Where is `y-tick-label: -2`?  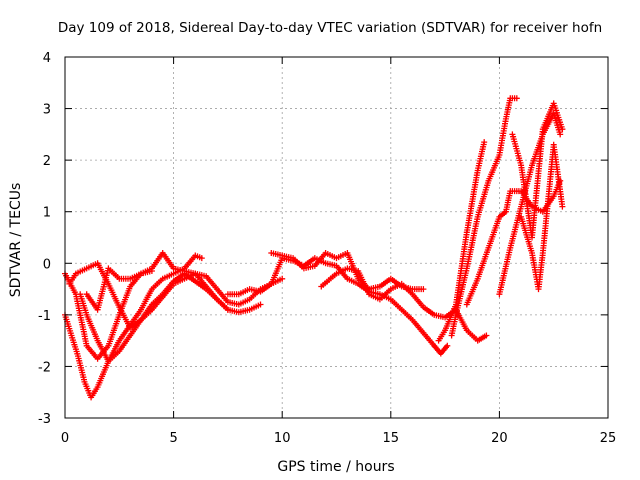 y-tick-label: -2 is located at coordinates (44, 367).